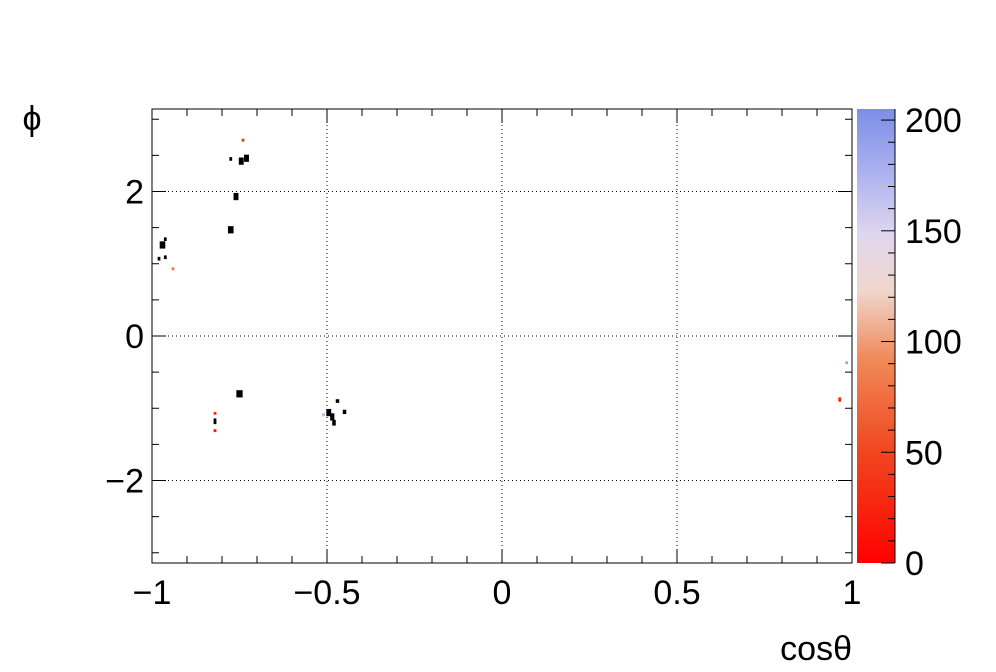 Image resolution: width=996 pixels, height=672 pixels. Describe the element at coordinates (152, 593) in the screenshot. I see `x-tick-label: −1` at that location.